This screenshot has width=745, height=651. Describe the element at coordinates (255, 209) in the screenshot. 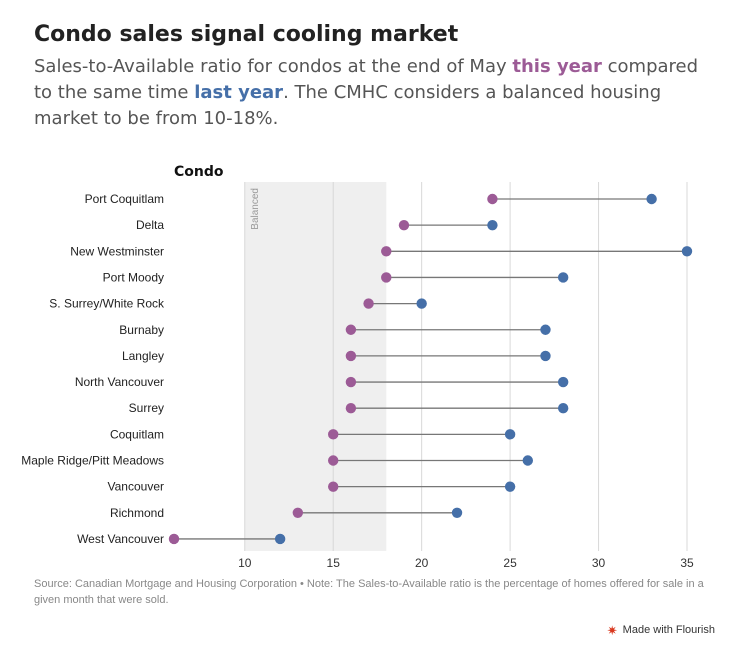

I see `balanced-band-label: Balanced` at that location.